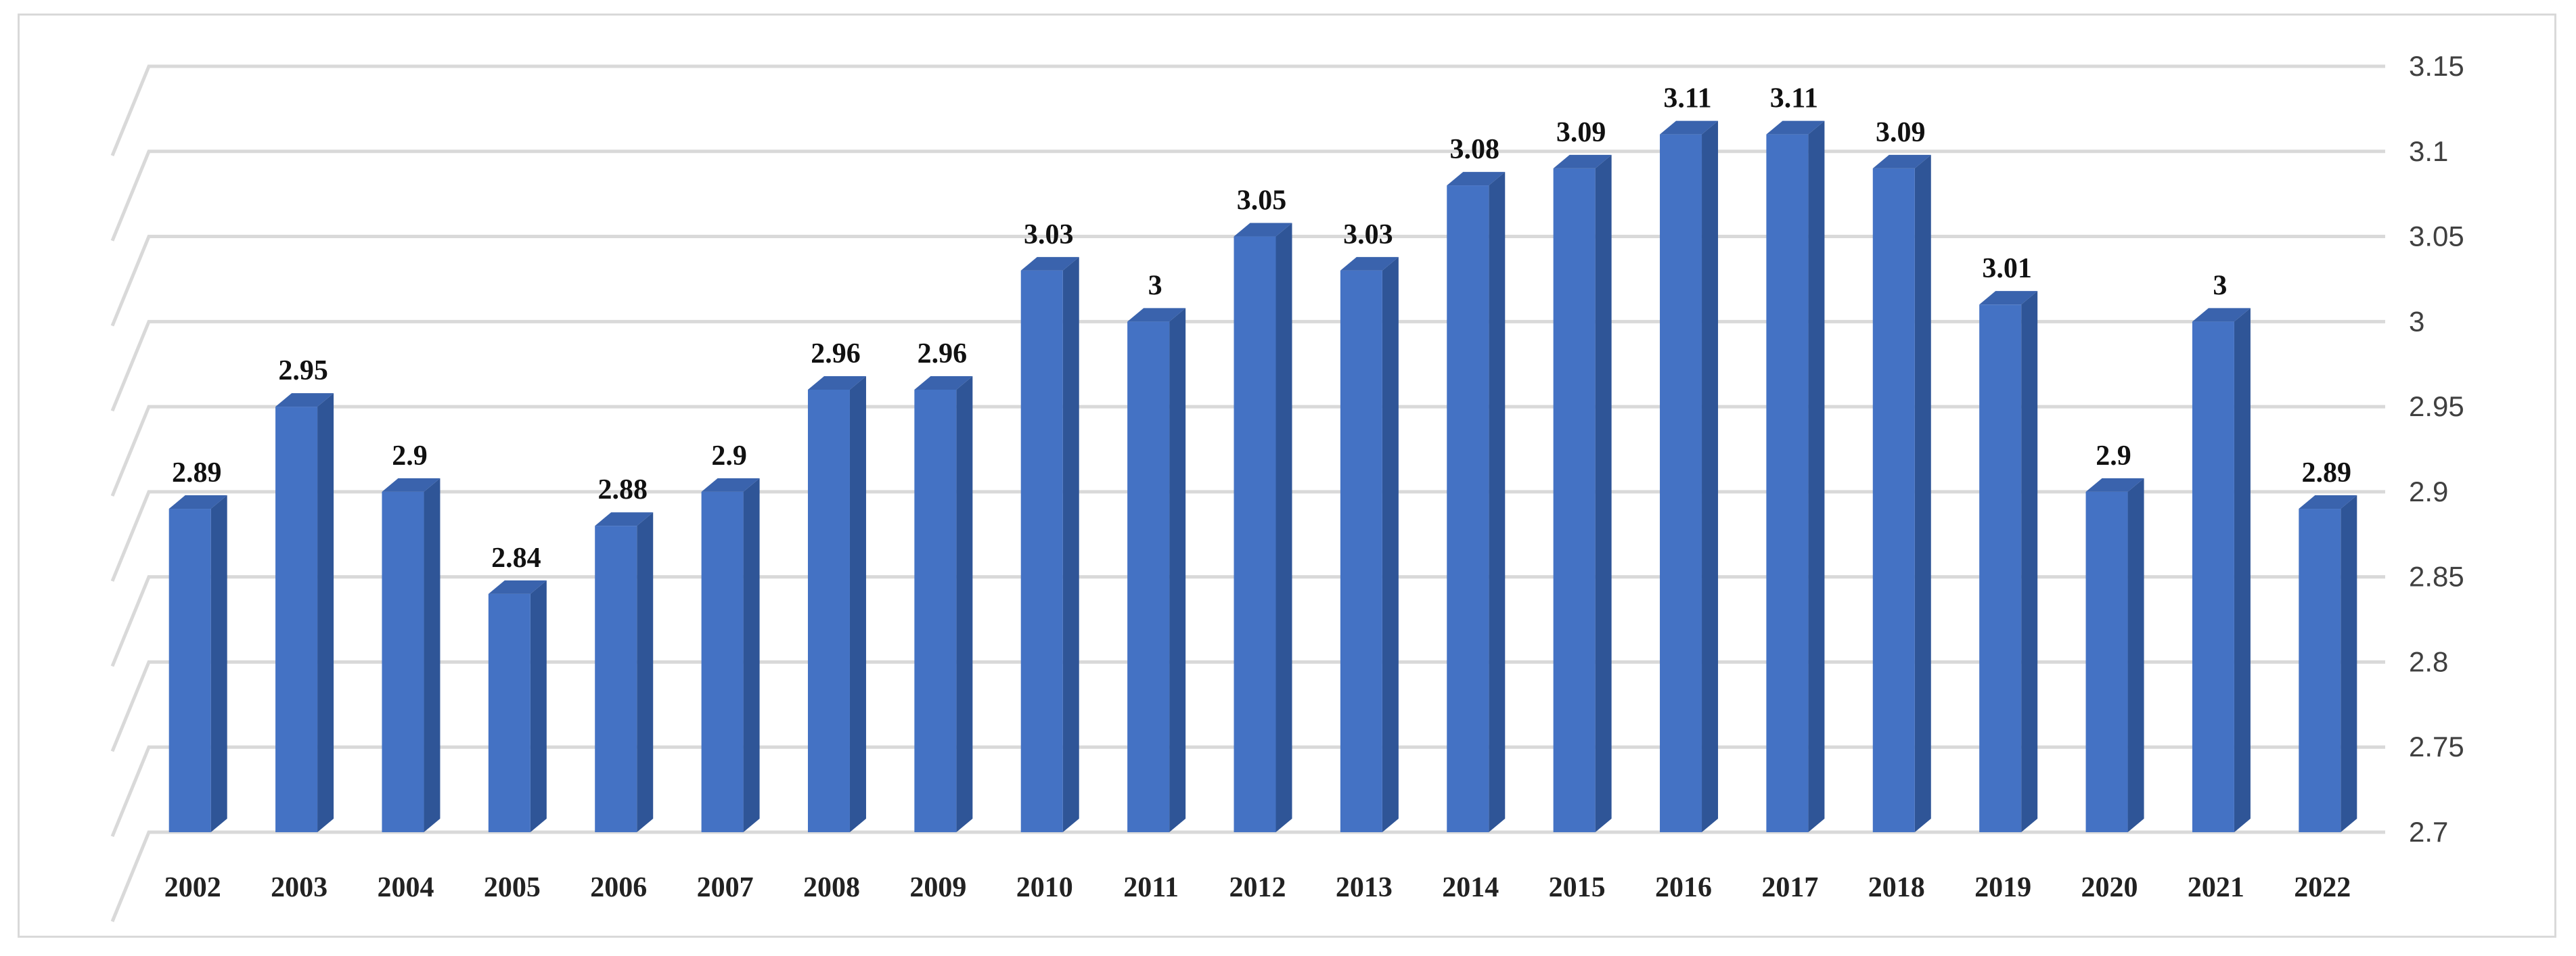 Image resolution: width=2576 pixels, height=956 pixels. Describe the element at coordinates (937, 887) in the screenshot. I see `x-category-label: 2009` at that location.